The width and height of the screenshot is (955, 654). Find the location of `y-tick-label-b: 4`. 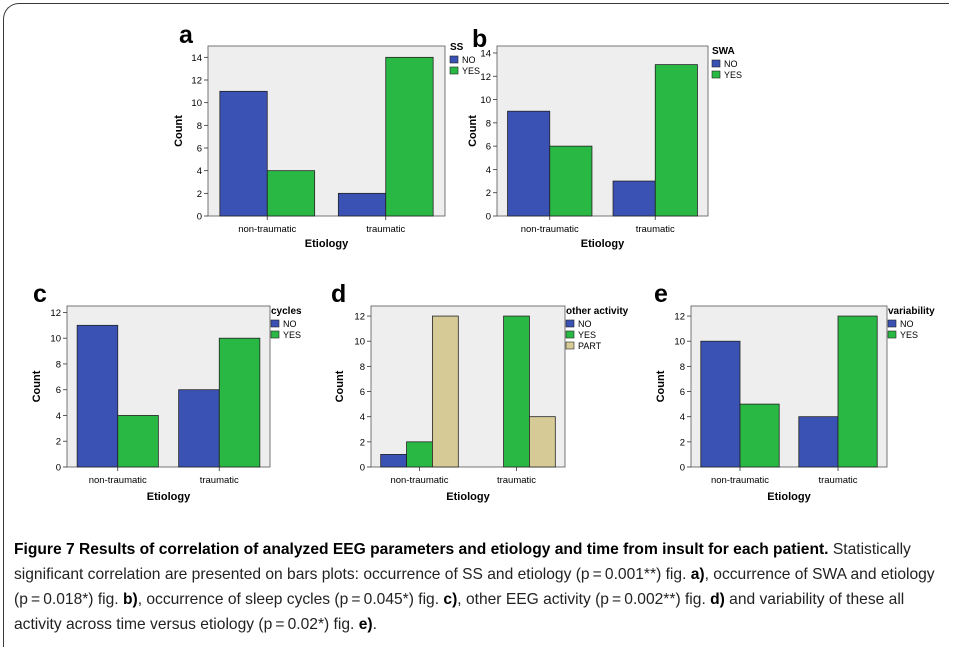

y-tick-label-b: 4 is located at coordinates (488, 170).